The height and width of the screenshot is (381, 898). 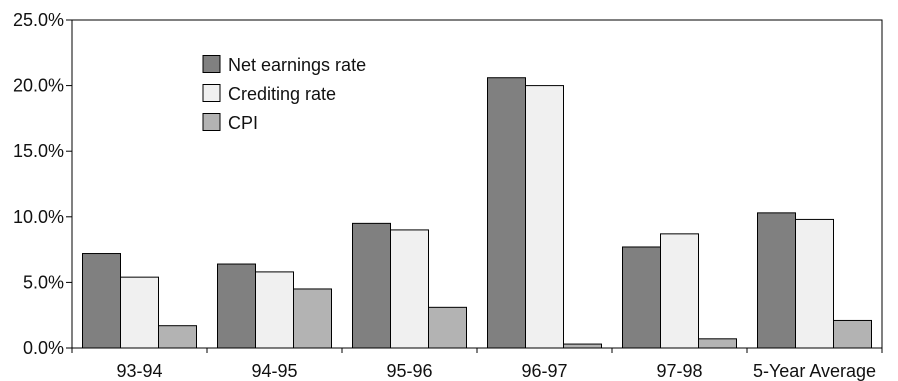 I want to click on bar-cpi-5-year-average, so click(x=852, y=334).